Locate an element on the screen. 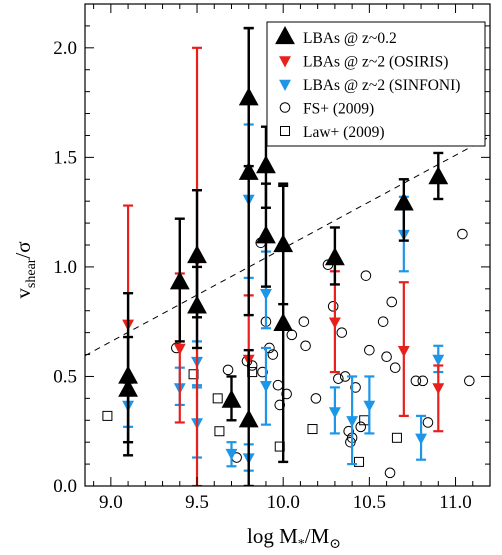 The height and width of the screenshot is (555, 502). x-tick-label: 11.0 is located at coordinates (455, 502).